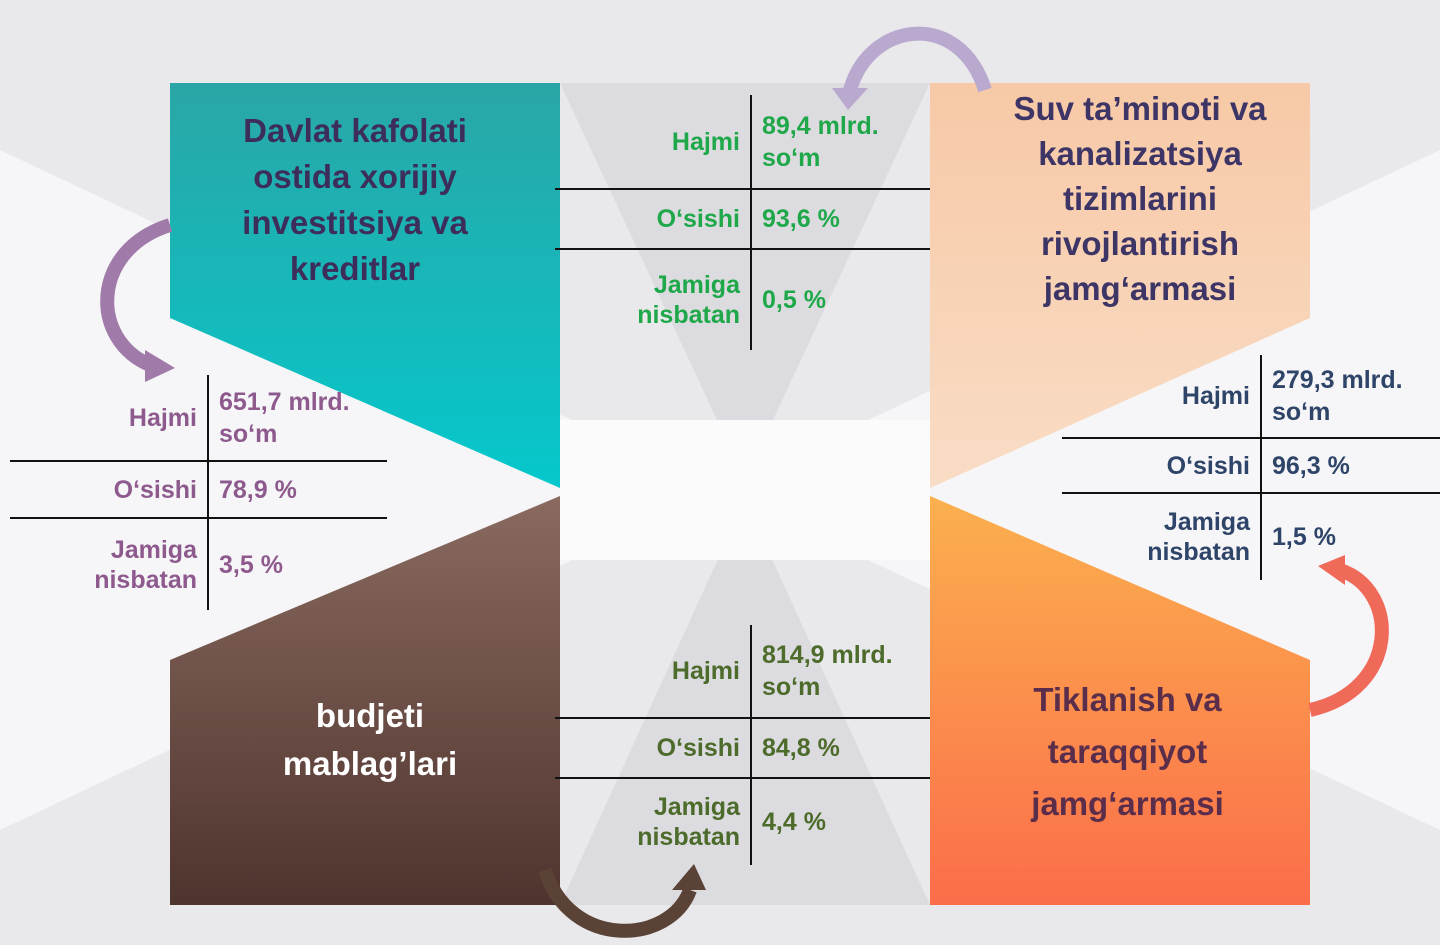 This screenshot has height=945, width=1440. I want to click on panel-brown, so click(365, 700).